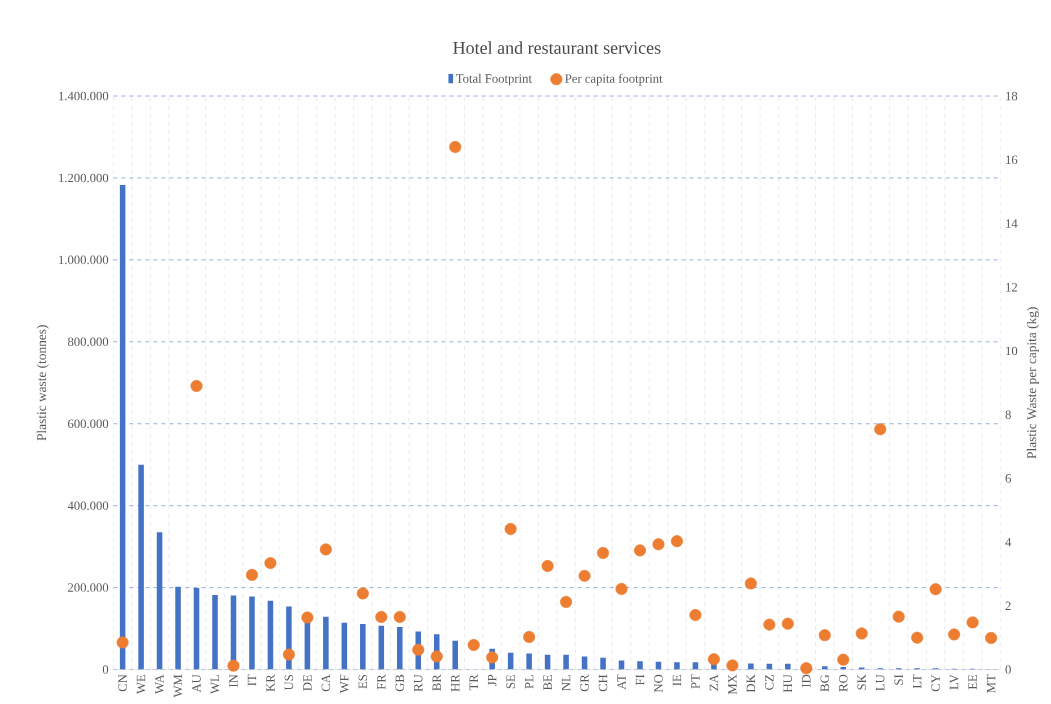 The image size is (1051, 704). What do you see at coordinates (566, 682) in the screenshot?
I see `x-tick-label: NL` at bounding box center [566, 682].